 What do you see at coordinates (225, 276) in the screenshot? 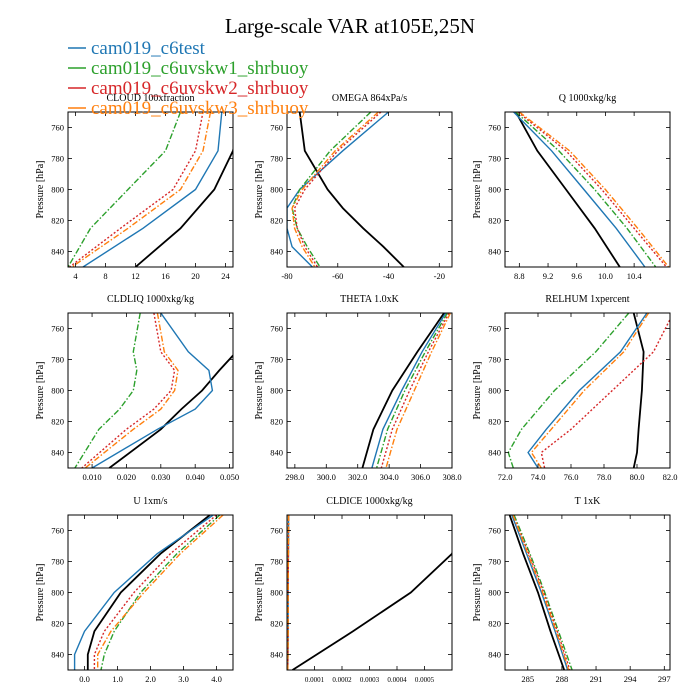
I see `x-tick-label: 24` at bounding box center [225, 276].